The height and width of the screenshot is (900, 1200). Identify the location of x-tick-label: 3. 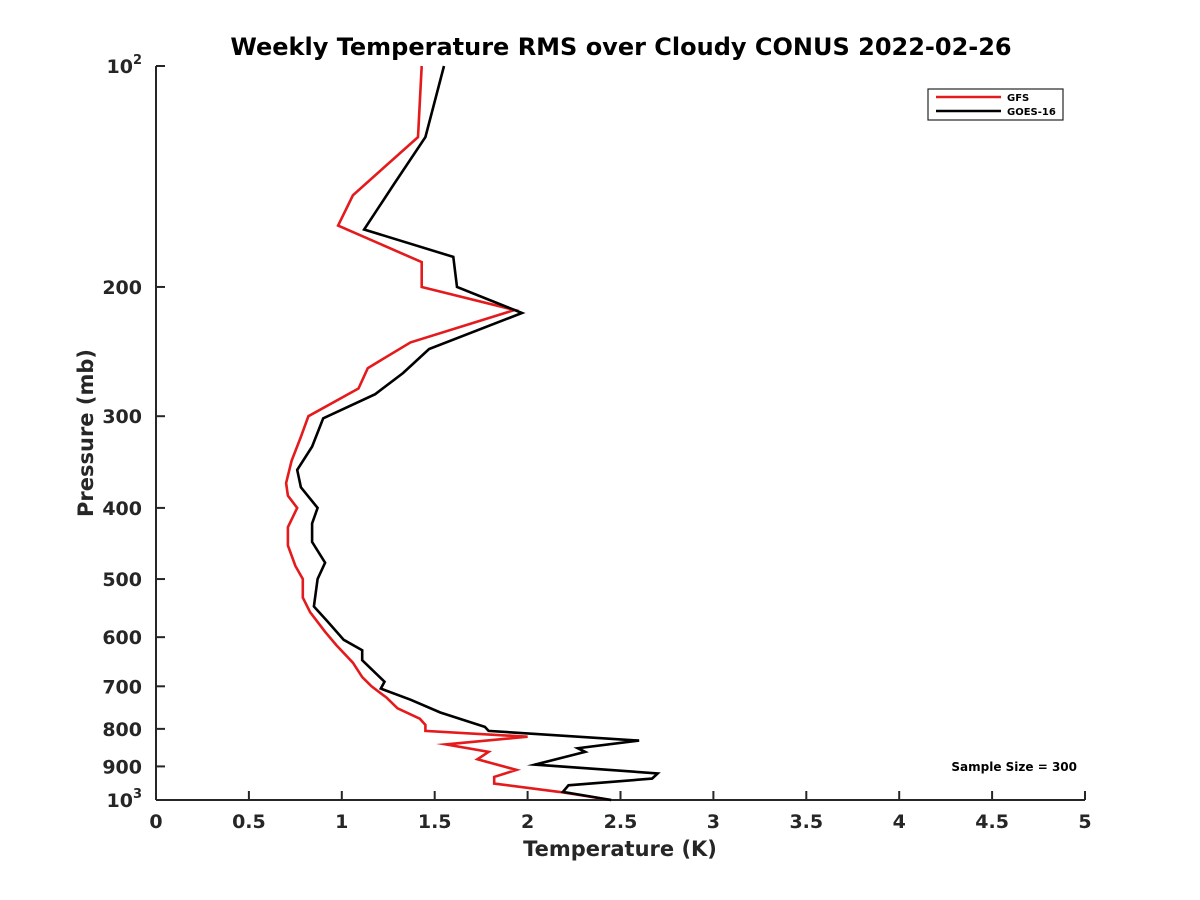
(713, 822).